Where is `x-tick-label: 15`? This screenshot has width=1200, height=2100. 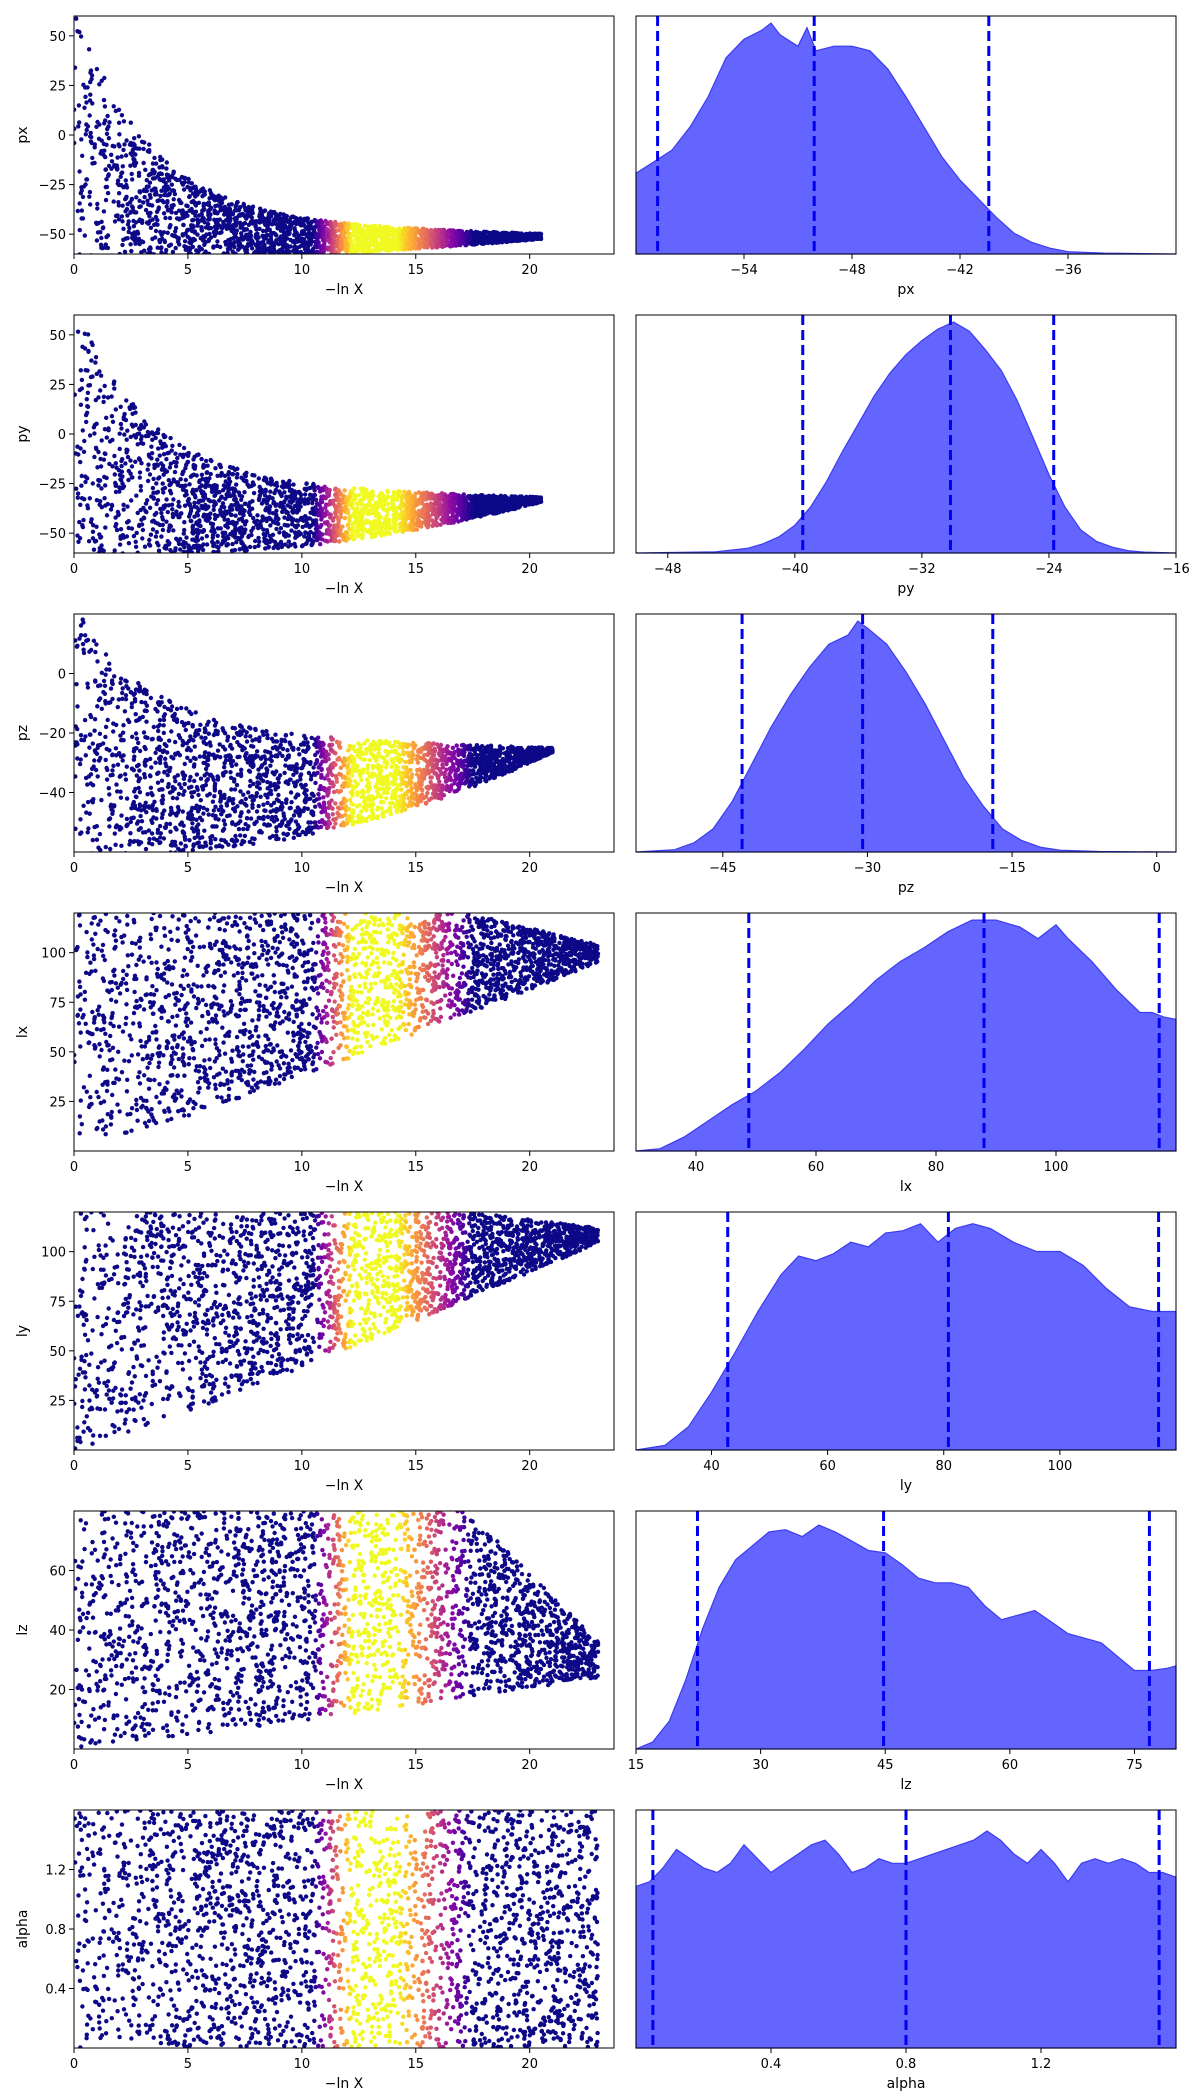 x-tick-label: 15 is located at coordinates (415, 270).